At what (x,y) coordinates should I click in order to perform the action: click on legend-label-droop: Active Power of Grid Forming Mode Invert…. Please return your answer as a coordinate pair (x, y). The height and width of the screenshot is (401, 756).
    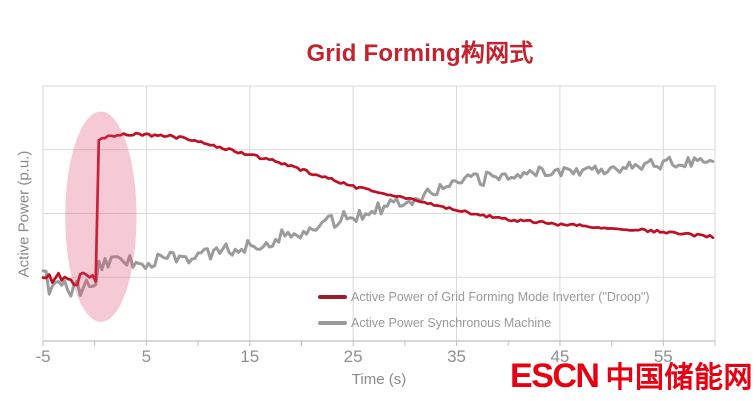
    Looking at the image, I should click on (500, 296).